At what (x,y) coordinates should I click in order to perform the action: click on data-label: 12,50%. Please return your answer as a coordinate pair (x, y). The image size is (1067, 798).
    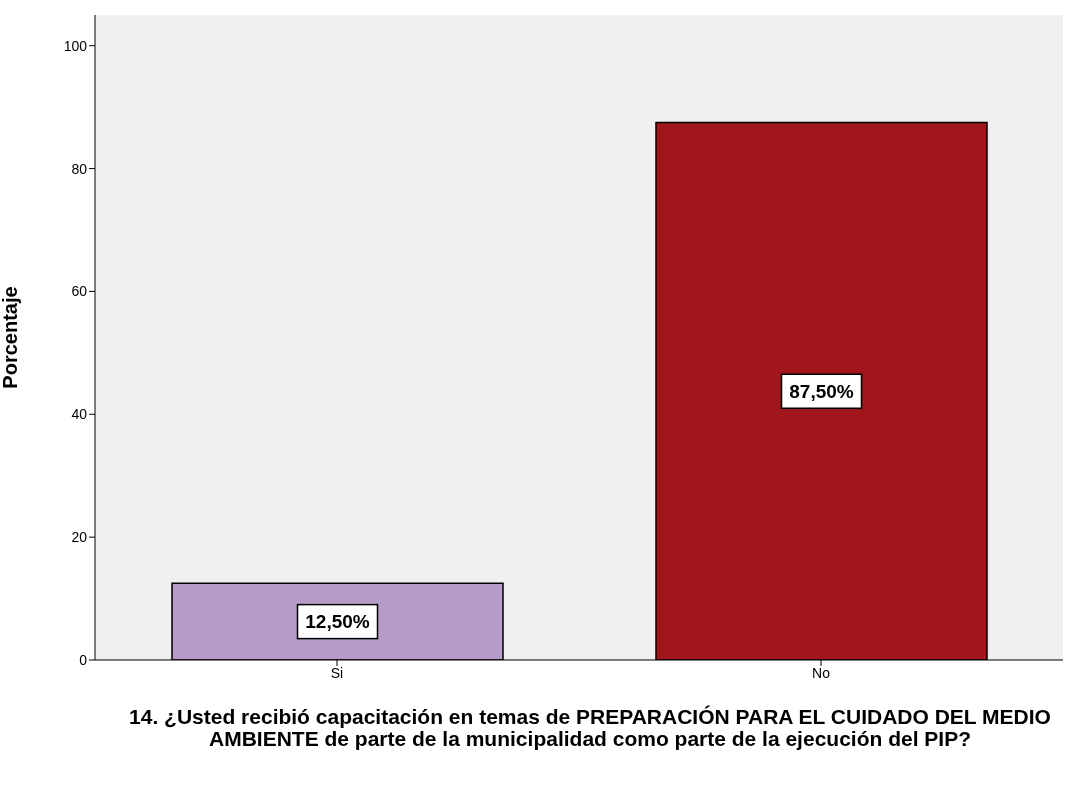
    Looking at the image, I should click on (337, 622).